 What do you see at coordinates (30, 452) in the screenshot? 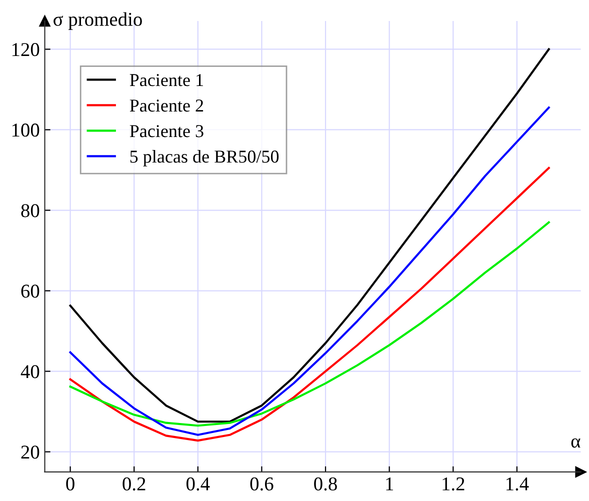
I see `y-tick-label: 20` at bounding box center [30, 452].